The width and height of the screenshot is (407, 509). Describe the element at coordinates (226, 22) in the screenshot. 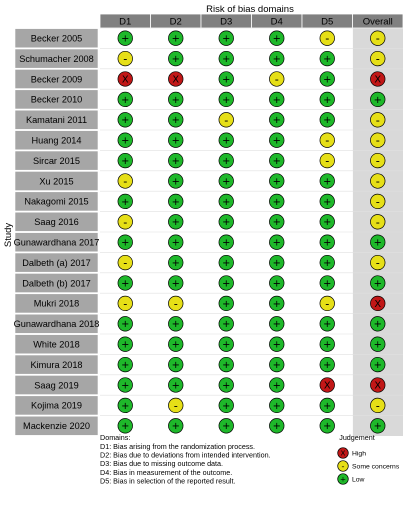

I see `column-header-d3: D3` at that location.